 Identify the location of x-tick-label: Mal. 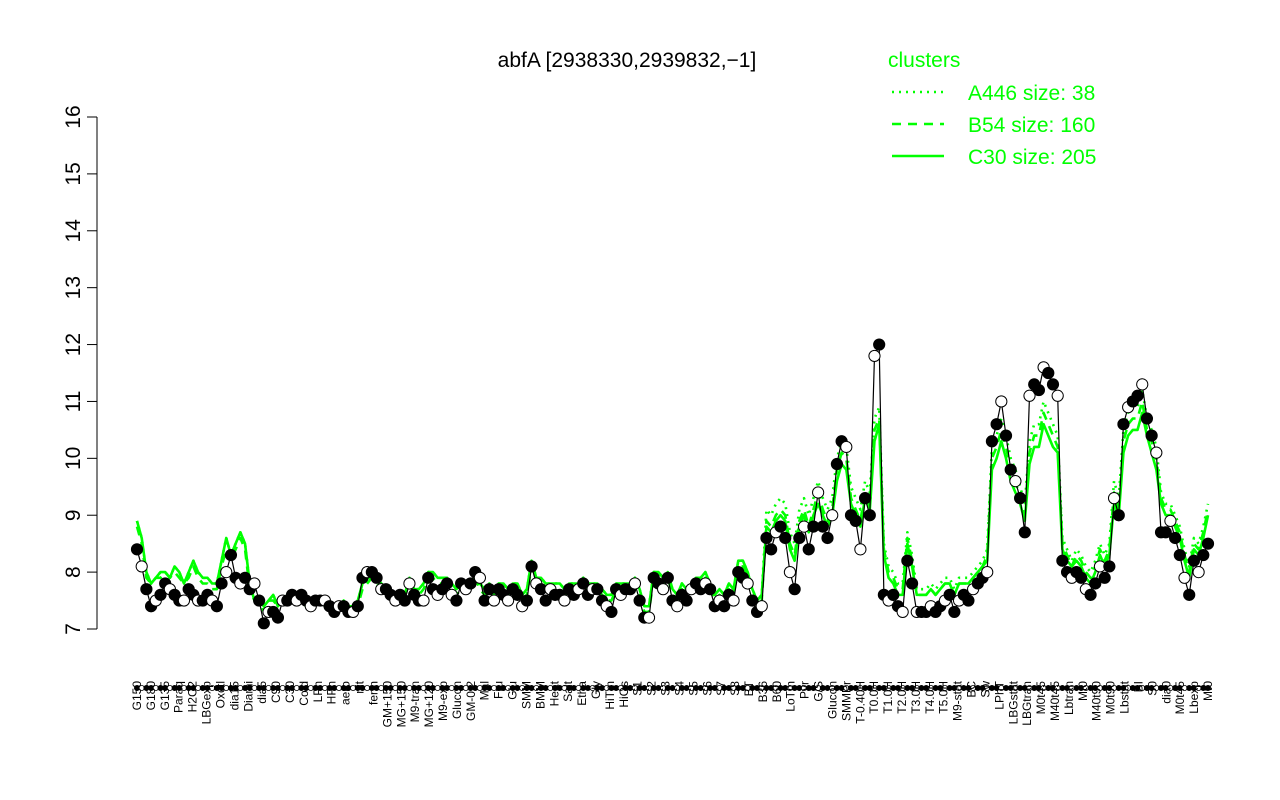
(485, 690).